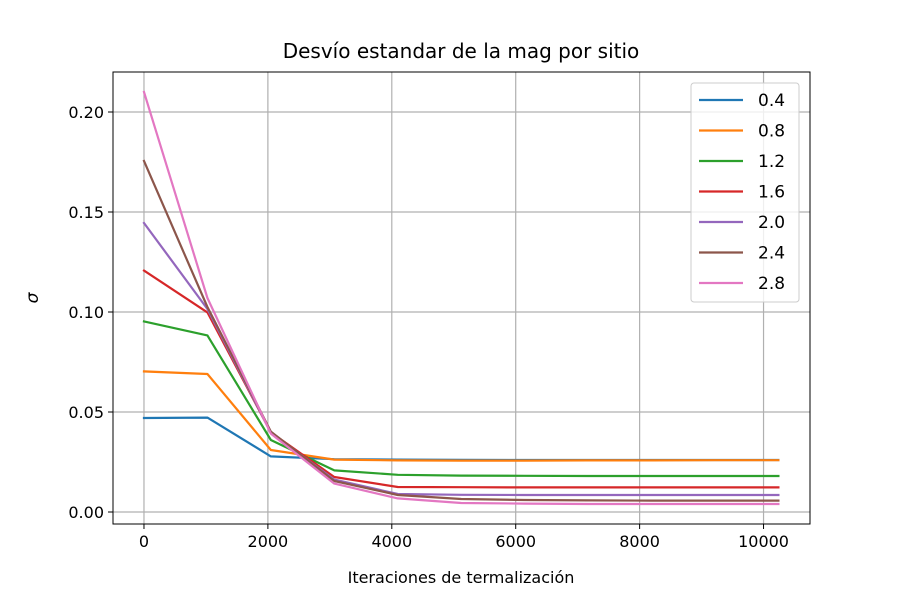 This screenshot has height=600, width=900. Describe the element at coordinates (639, 541) in the screenshot. I see `x-tick-label: 8000` at that location.